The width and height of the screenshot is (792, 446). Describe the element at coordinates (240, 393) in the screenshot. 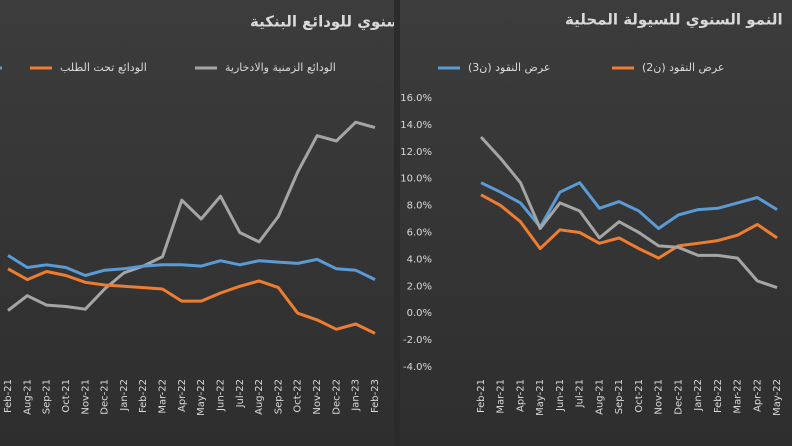

I see `x-tick-label: Jul-22` at that location.